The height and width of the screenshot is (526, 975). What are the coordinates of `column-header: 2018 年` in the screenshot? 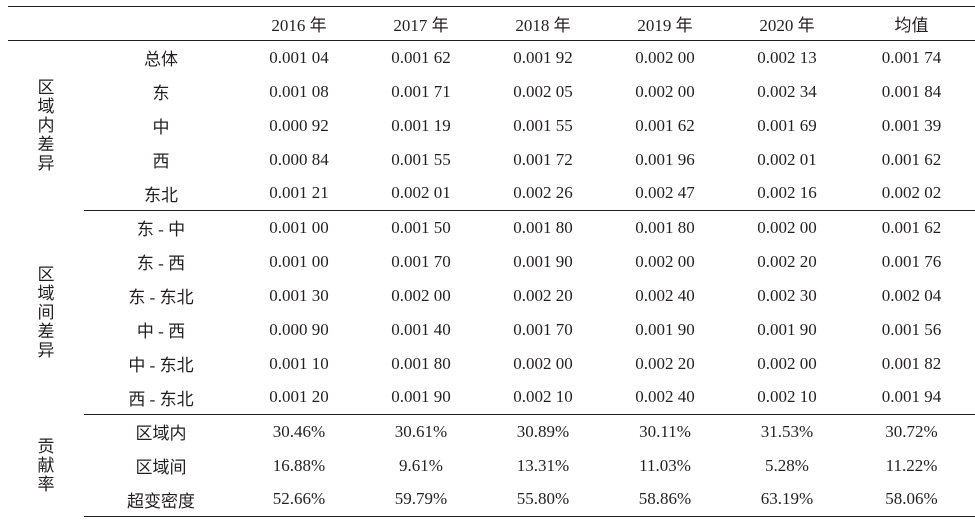 It's located at (543, 23).